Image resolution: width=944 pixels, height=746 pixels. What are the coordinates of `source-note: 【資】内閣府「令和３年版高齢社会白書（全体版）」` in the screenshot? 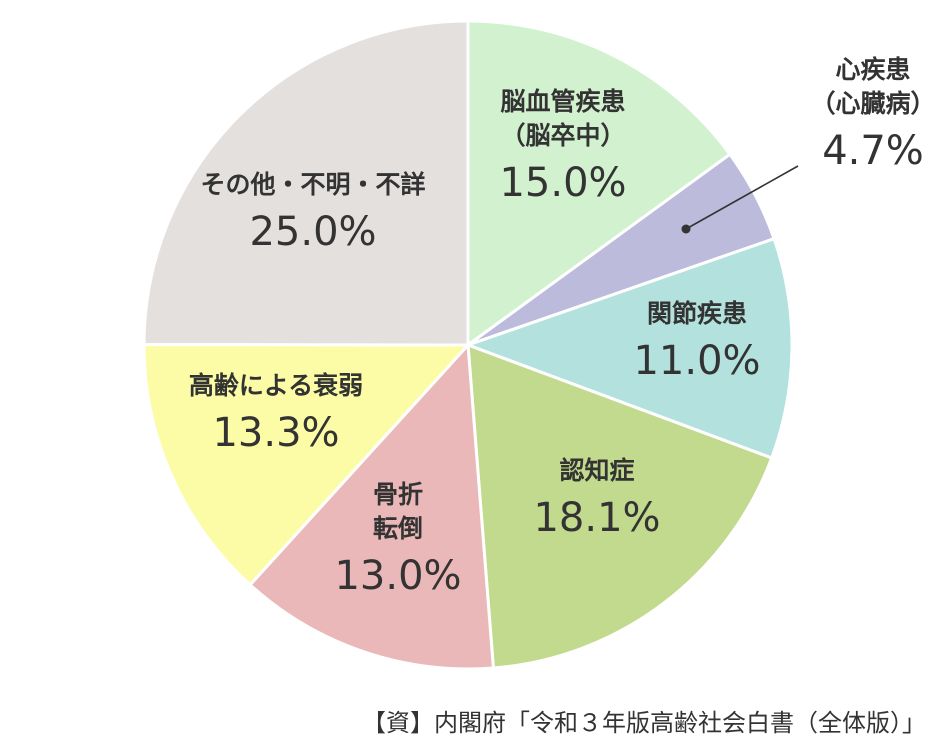 It's located at (644, 723).